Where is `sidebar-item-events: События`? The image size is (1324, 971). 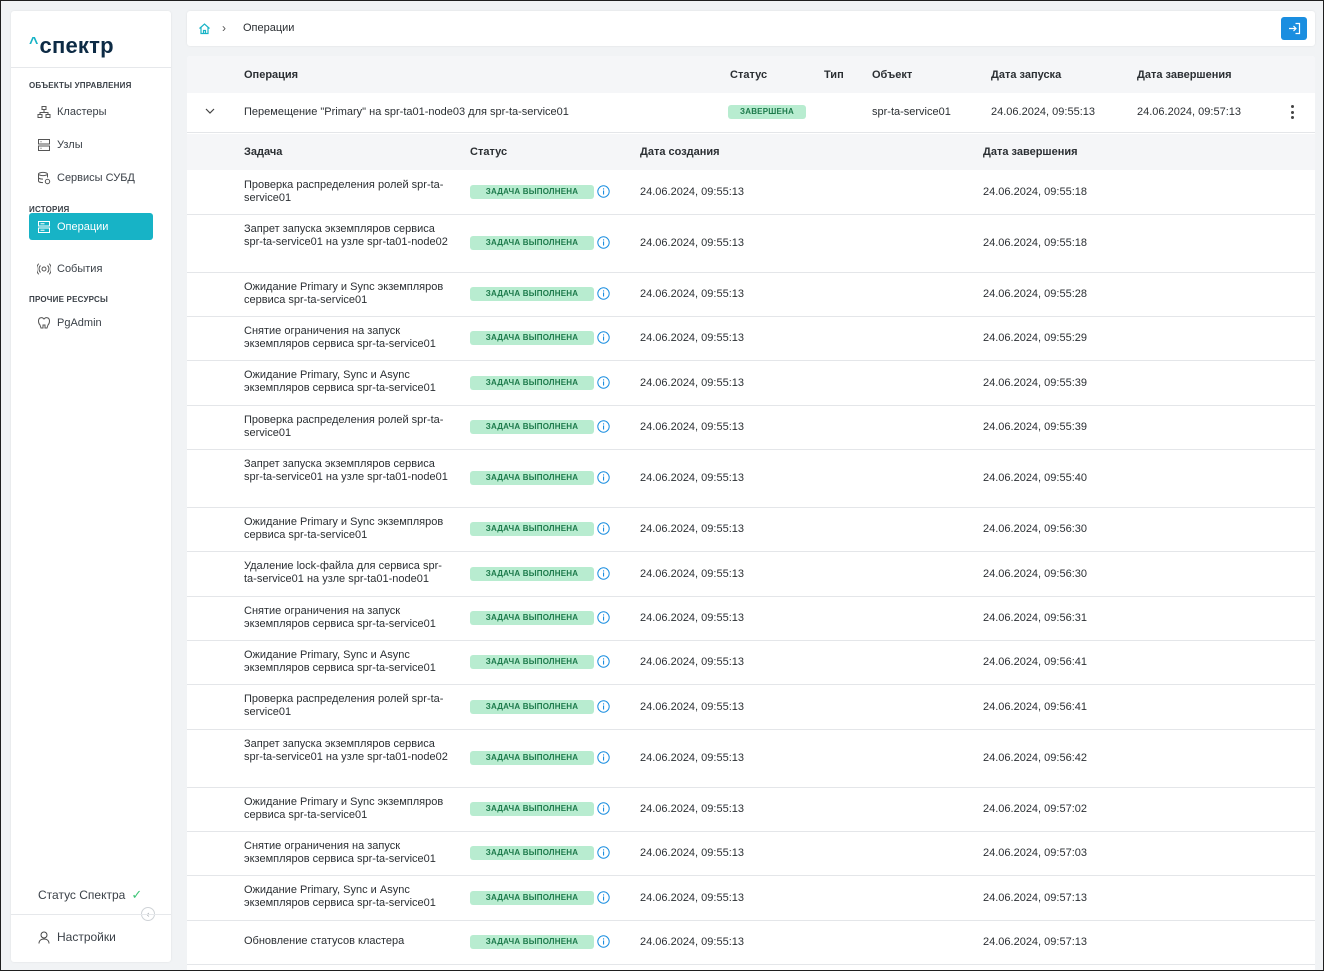
sidebar-item-events: События is located at coordinates (91, 269).